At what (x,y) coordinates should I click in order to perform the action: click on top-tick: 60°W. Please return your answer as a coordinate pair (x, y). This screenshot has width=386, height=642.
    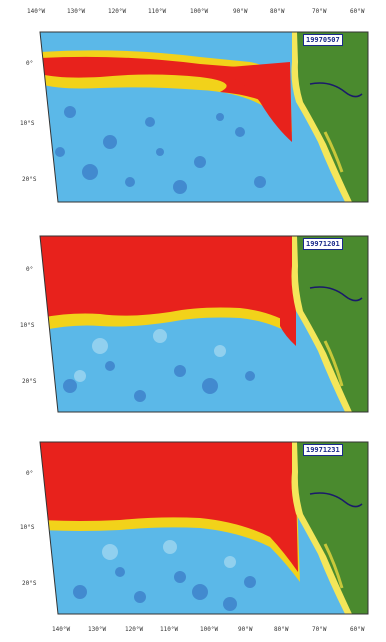
    Looking at the image, I should click on (357, 11).